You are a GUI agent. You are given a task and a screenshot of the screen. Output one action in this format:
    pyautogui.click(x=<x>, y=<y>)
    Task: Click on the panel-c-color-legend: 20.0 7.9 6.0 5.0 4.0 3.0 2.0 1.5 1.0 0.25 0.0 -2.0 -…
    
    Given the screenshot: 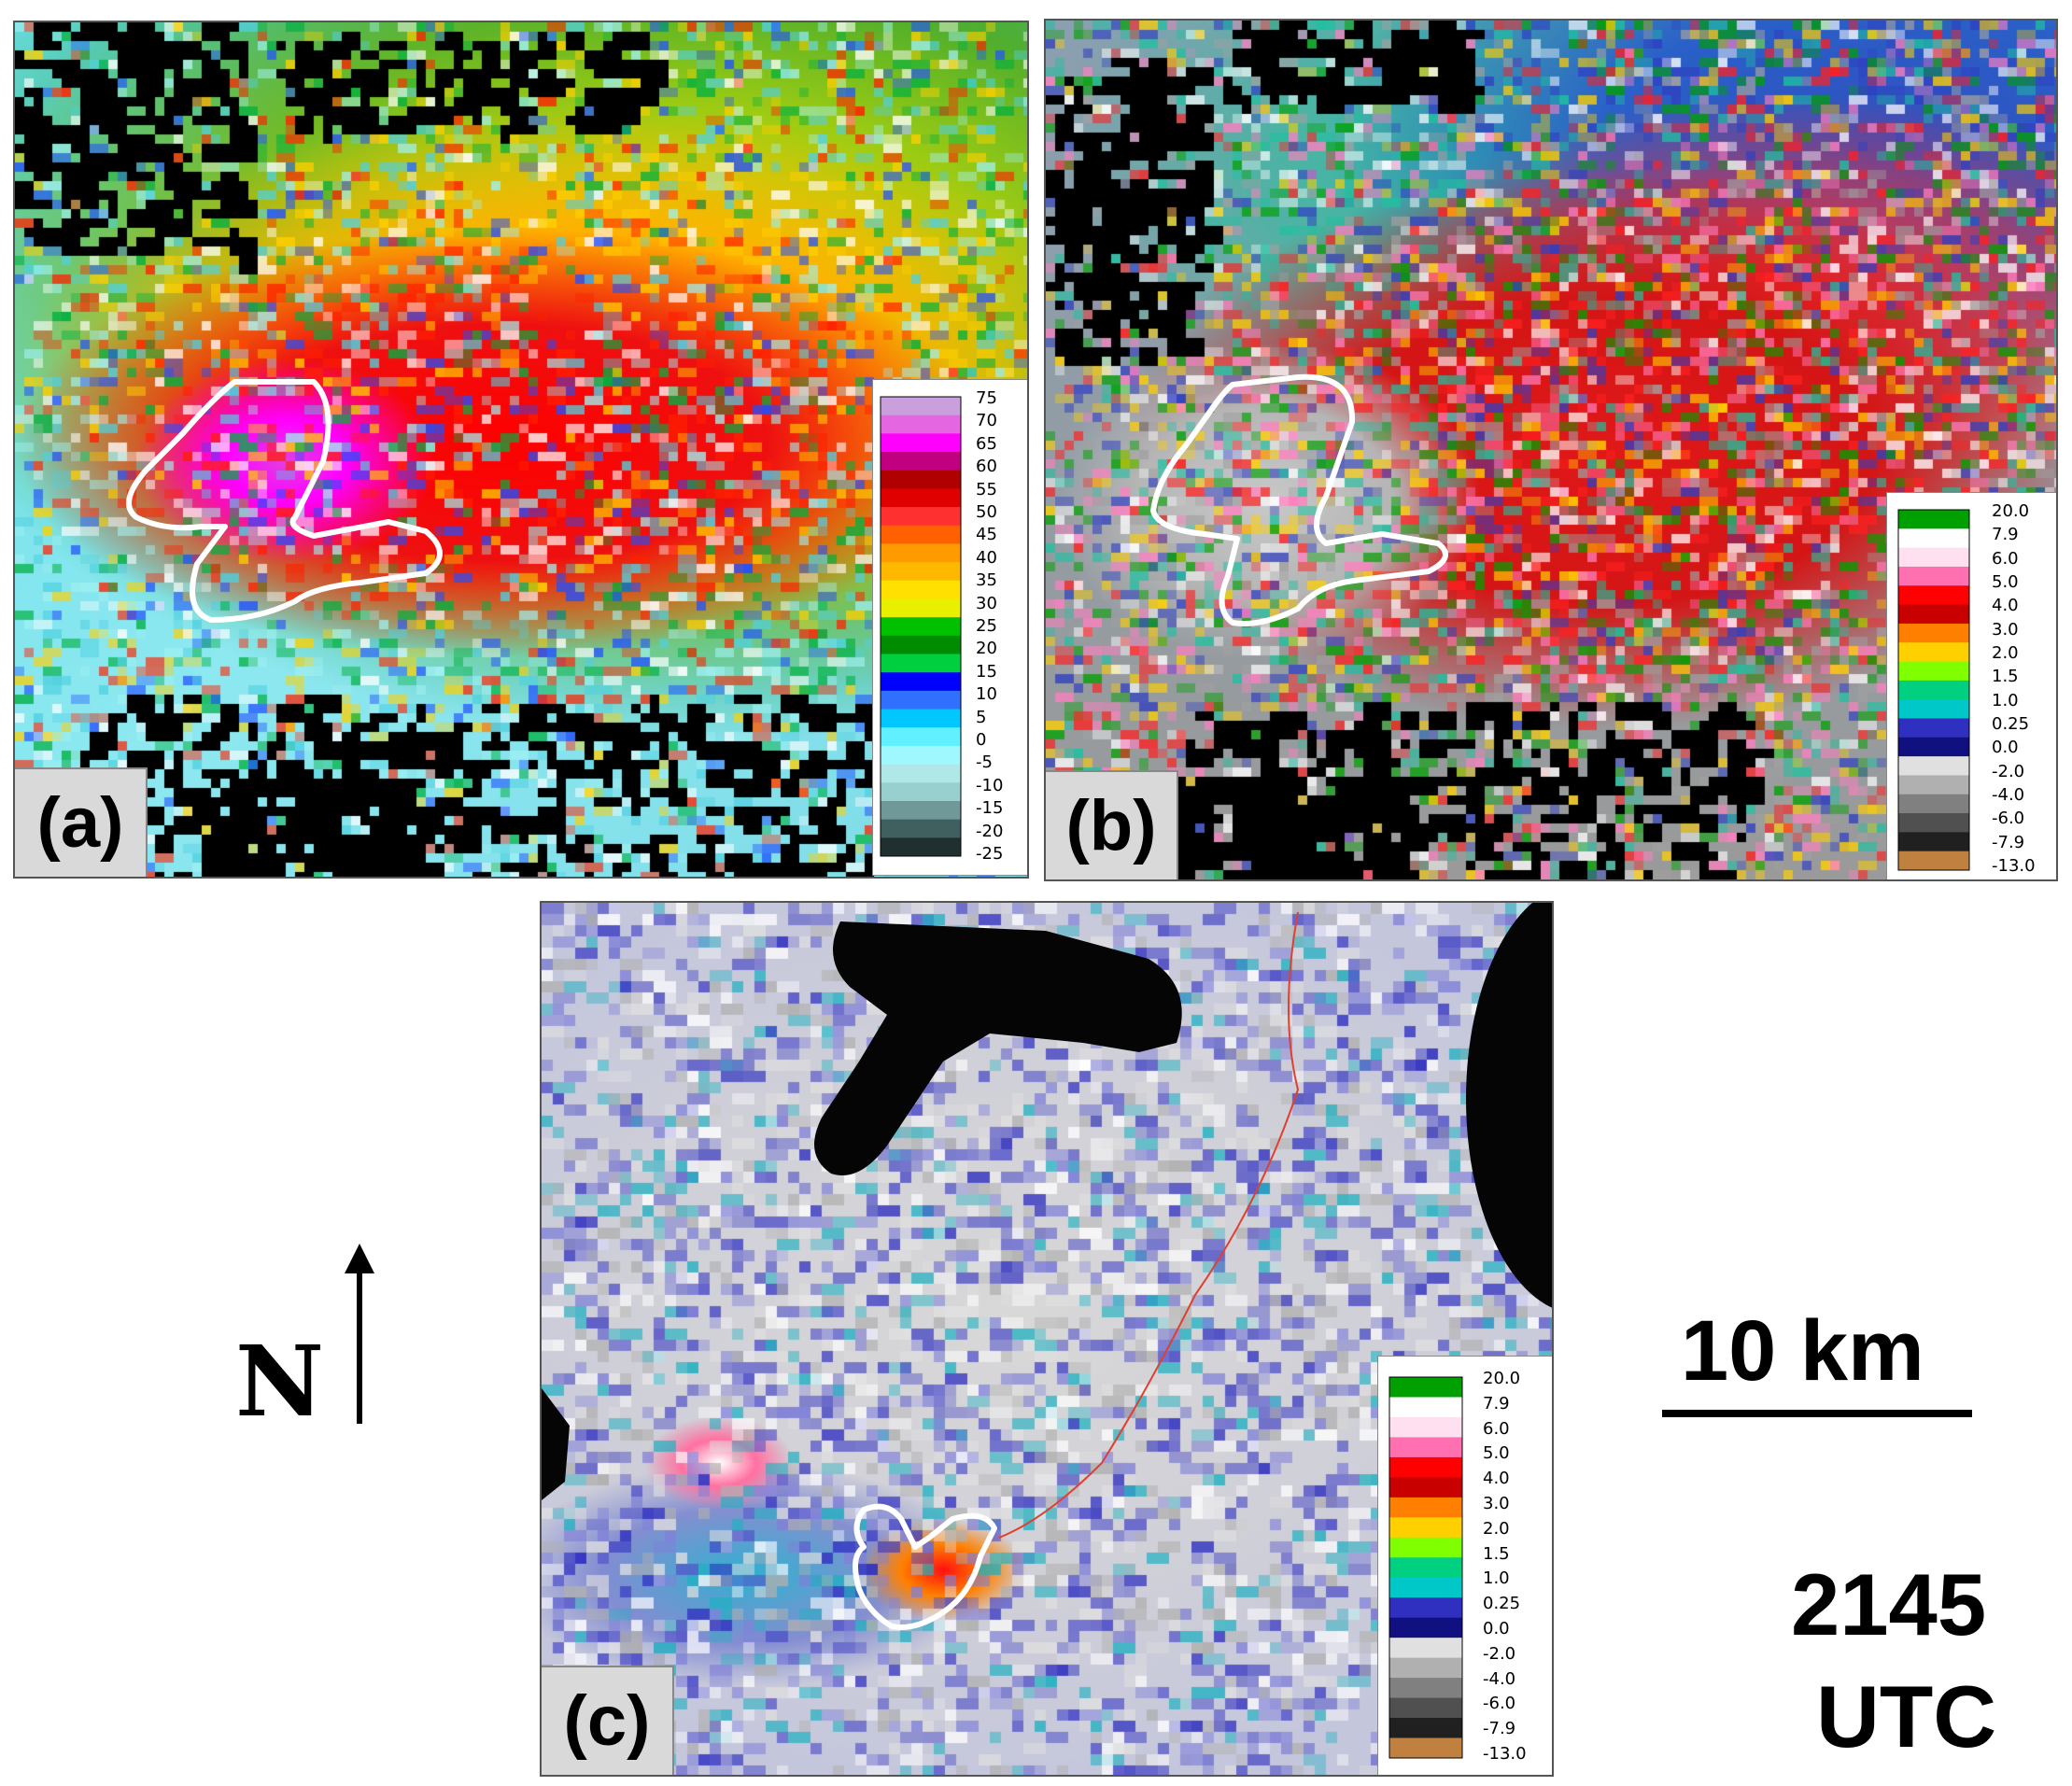 What is the action you would take?
    pyautogui.click(x=1464, y=1565)
    